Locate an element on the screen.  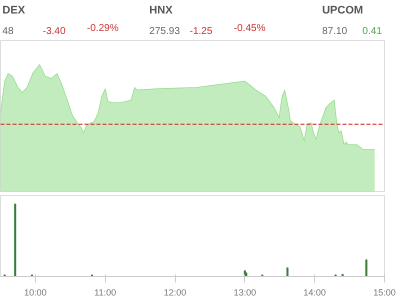
category-label: HNX is located at coordinates (161, 10).